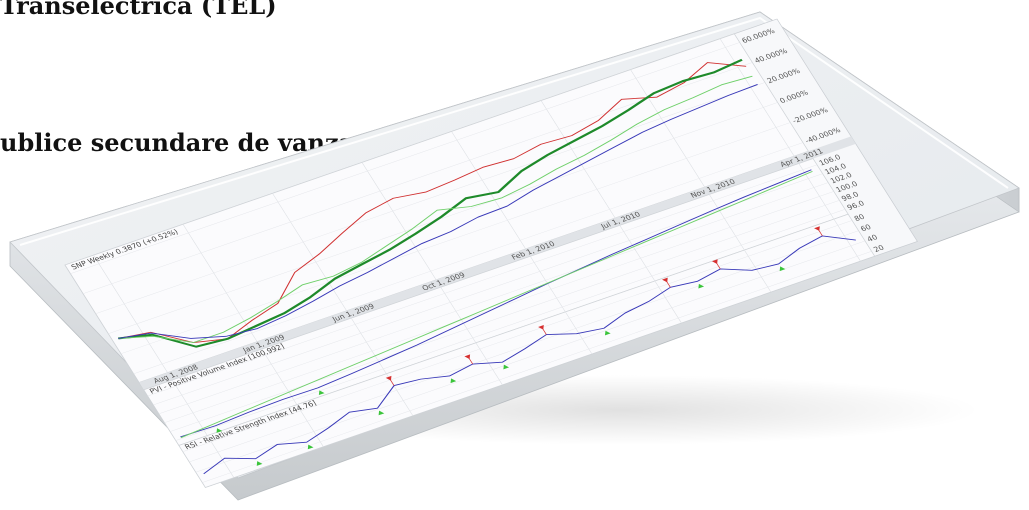  Describe the element at coordinates (866, 228) in the screenshot. I see `y-tick-label: 60` at that location.